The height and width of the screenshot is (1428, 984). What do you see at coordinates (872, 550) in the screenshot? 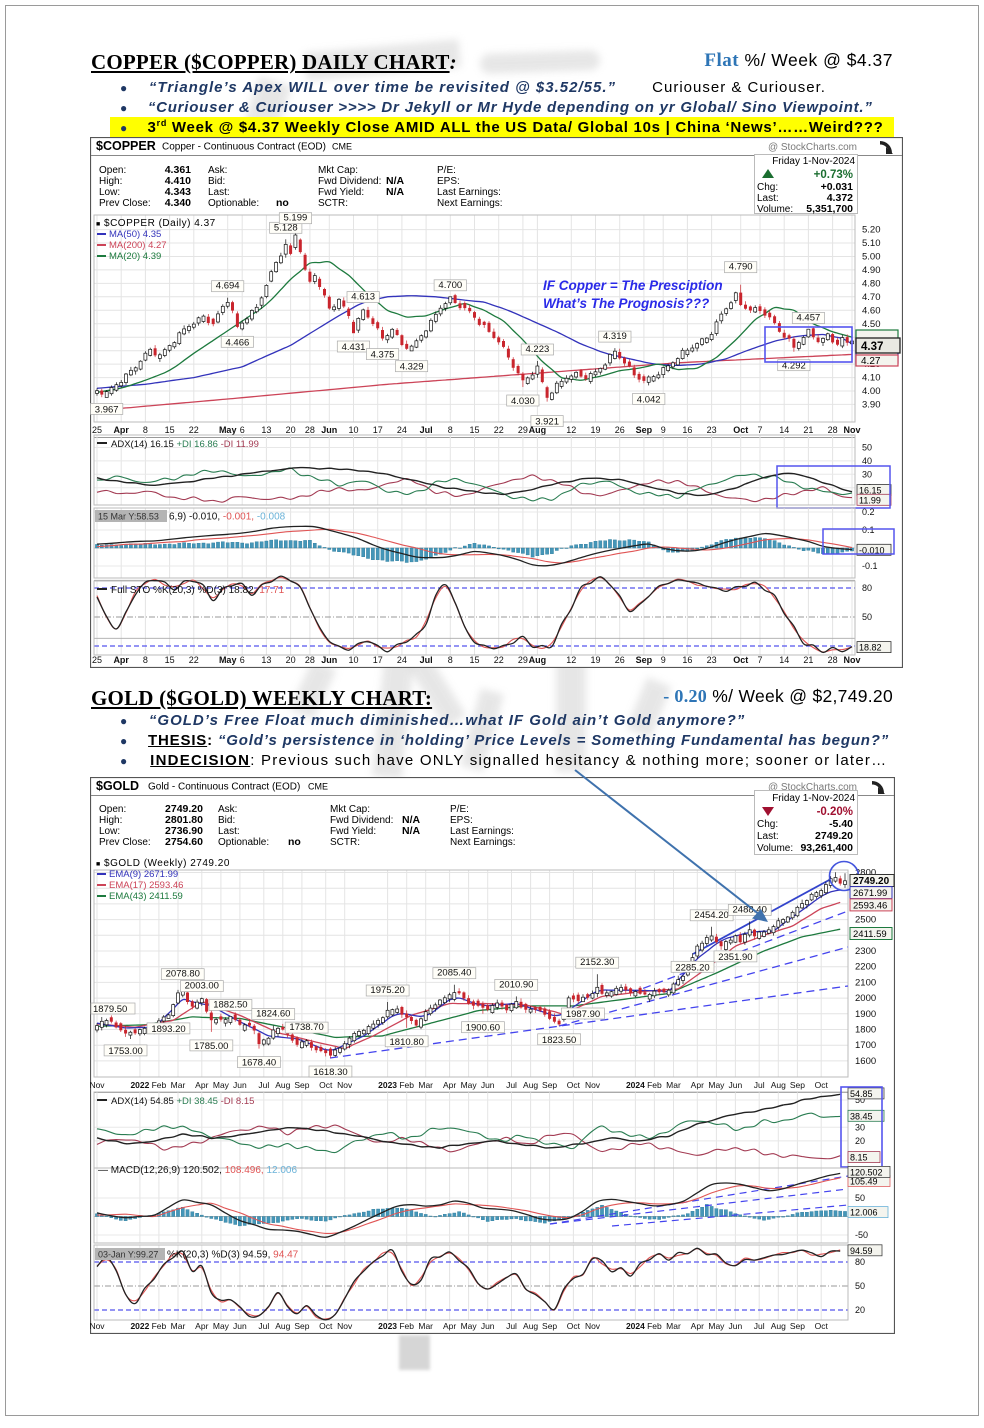
I see `svg-text: -0.010` at bounding box center [872, 550].